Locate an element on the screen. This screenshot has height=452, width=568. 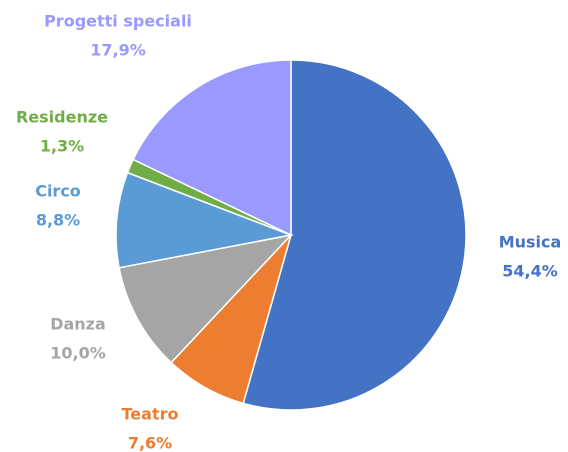
slice-label: Progetti speciali is located at coordinates (118, 21).